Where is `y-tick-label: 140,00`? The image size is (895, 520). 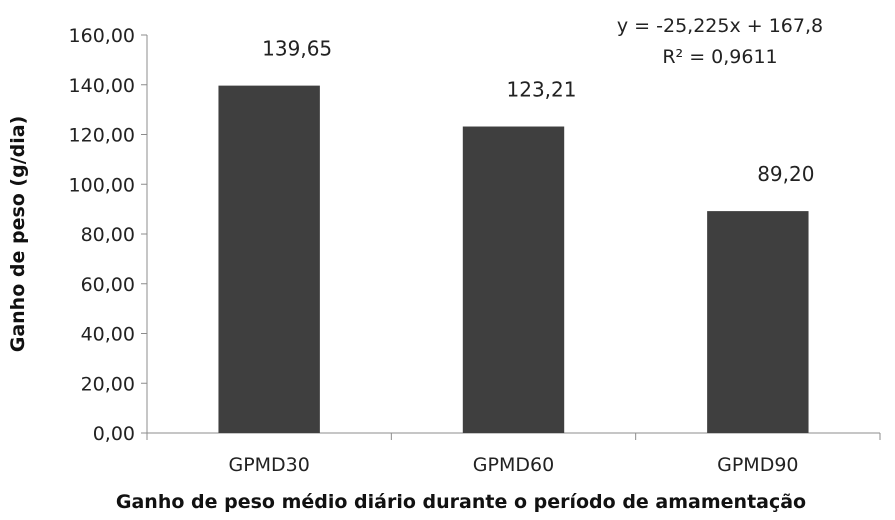 y-tick-label: 140,00 is located at coordinates (102, 86).